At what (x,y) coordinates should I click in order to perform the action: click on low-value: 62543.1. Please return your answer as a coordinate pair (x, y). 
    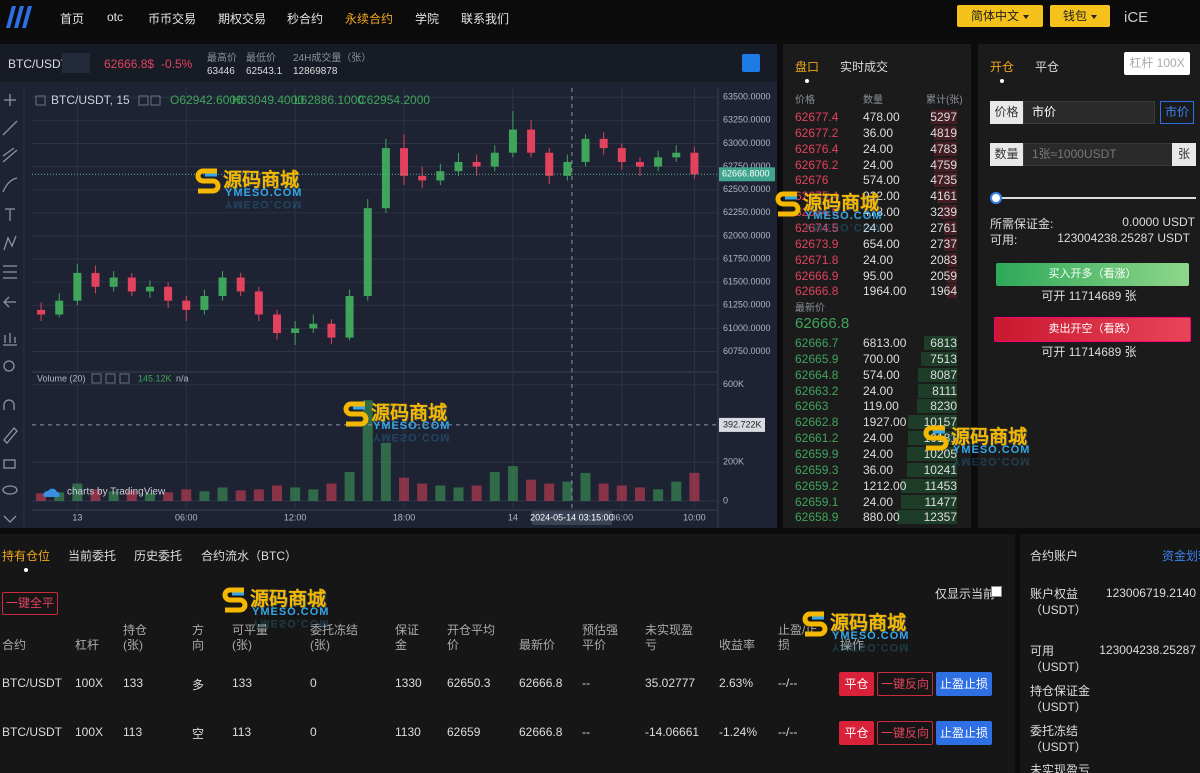
    Looking at the image, I should click on (264, 71).